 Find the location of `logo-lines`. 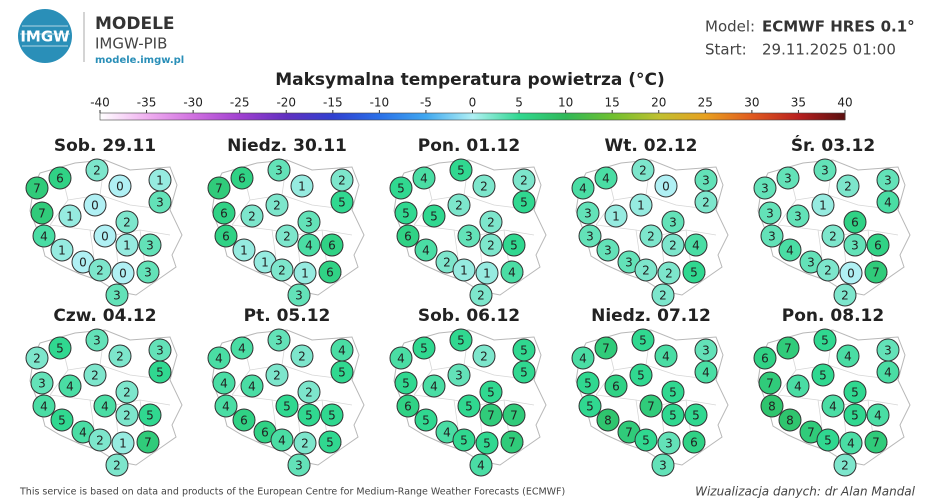

logo-lines is located at coordinates (45, 36).